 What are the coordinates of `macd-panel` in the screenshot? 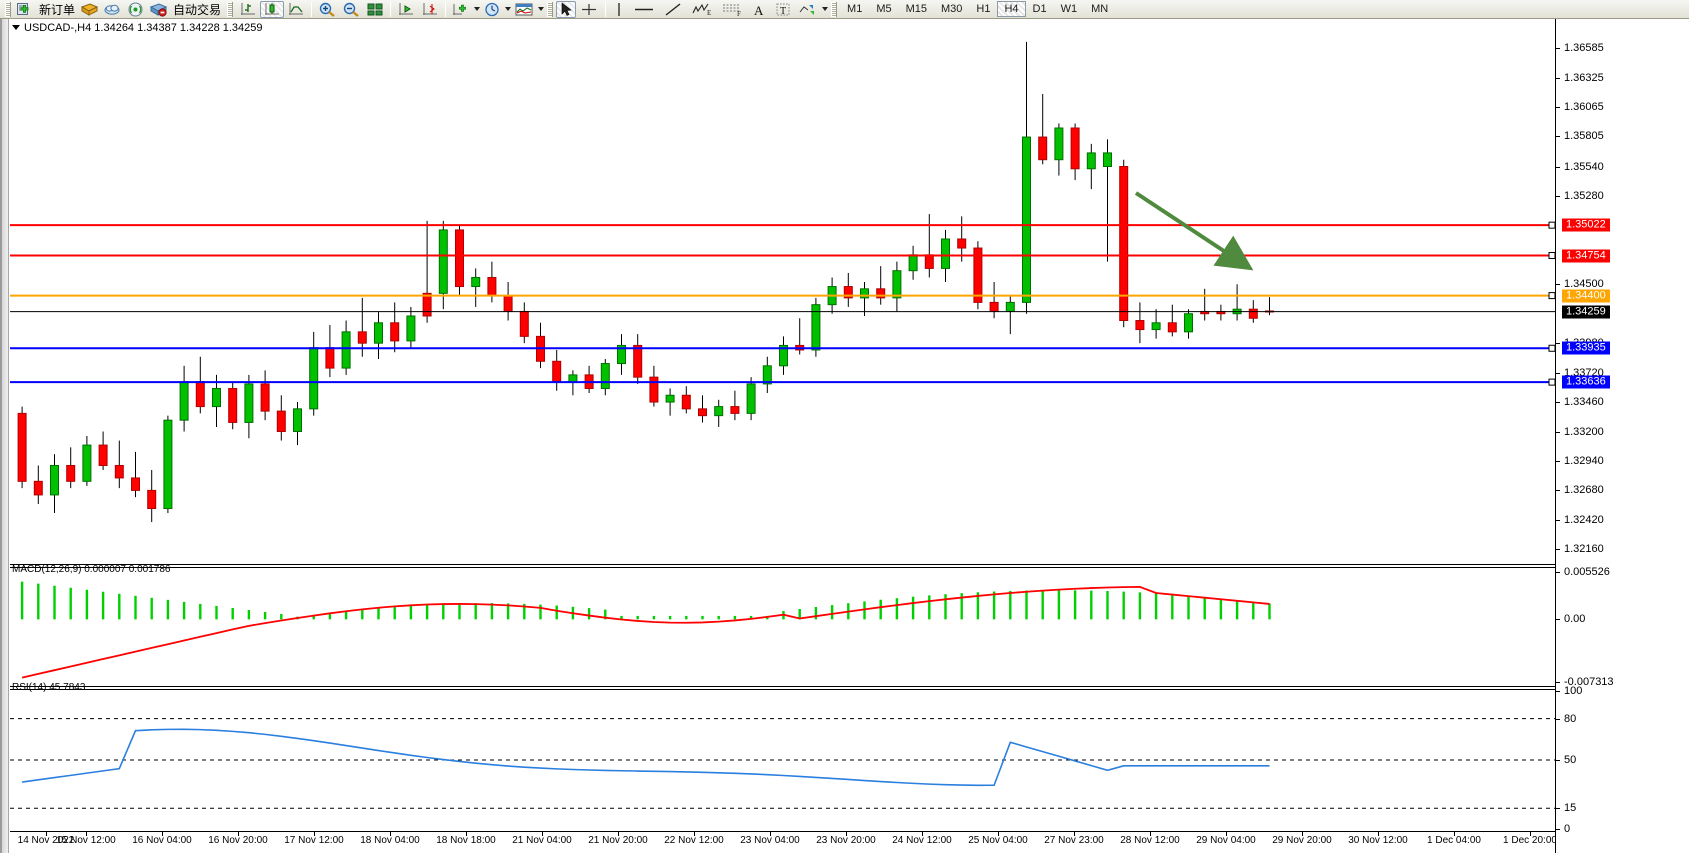 It's located at (782, 627).